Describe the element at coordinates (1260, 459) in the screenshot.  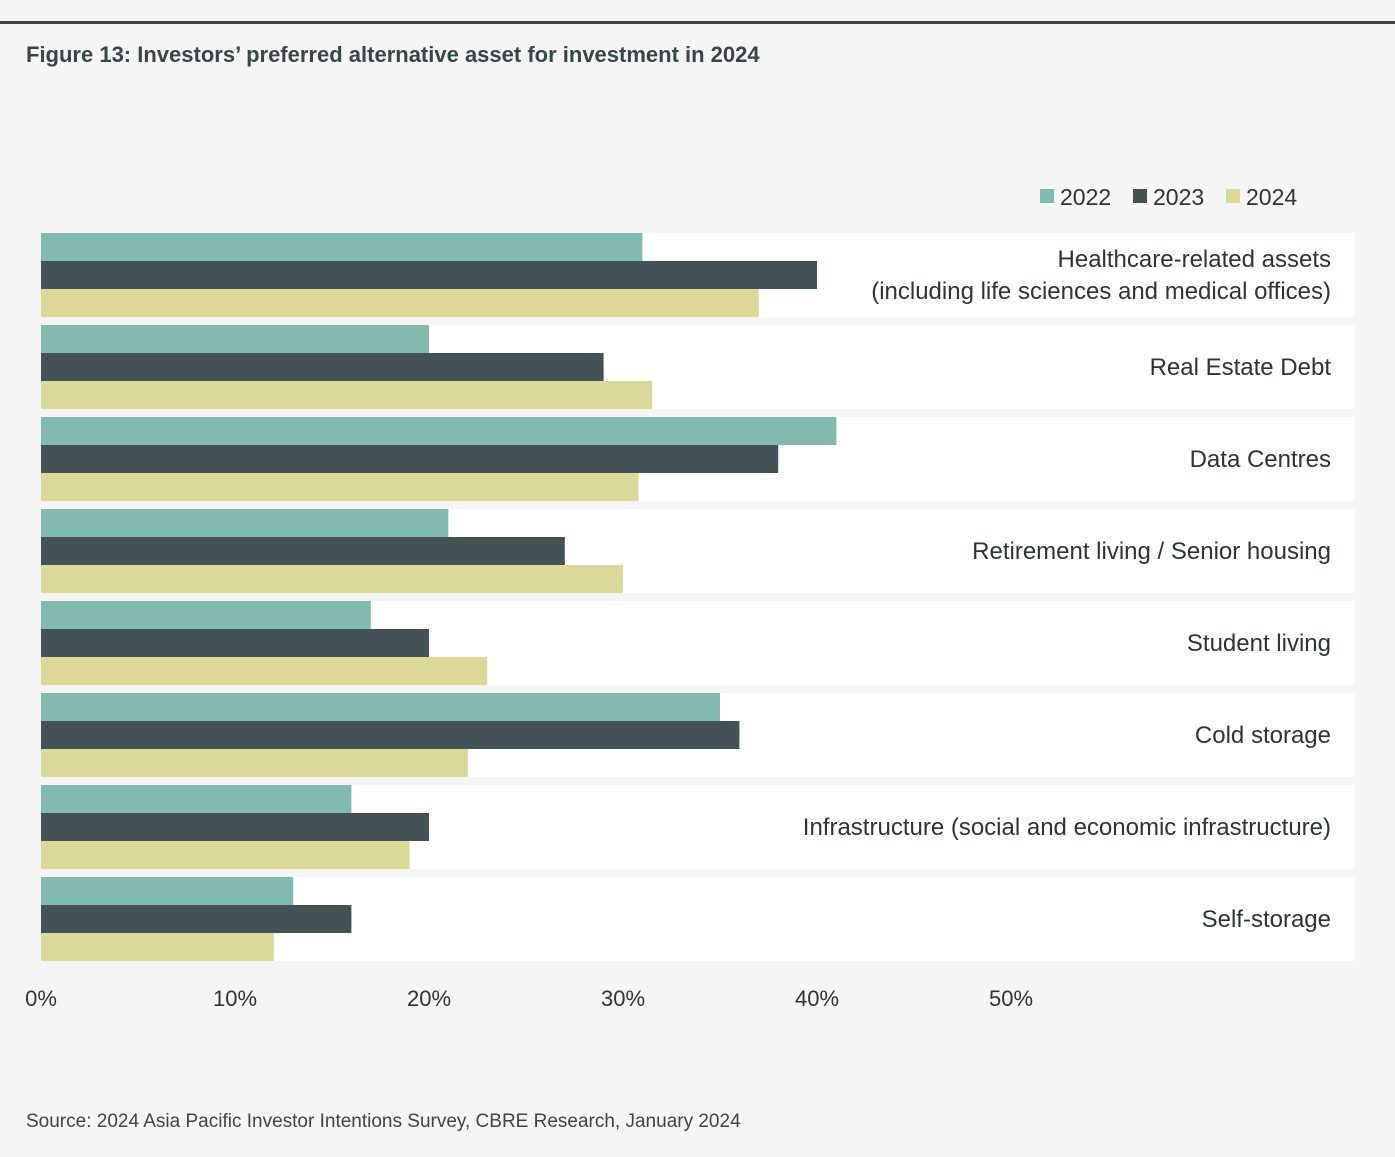
I see `category-label: Data Centres` at that location.